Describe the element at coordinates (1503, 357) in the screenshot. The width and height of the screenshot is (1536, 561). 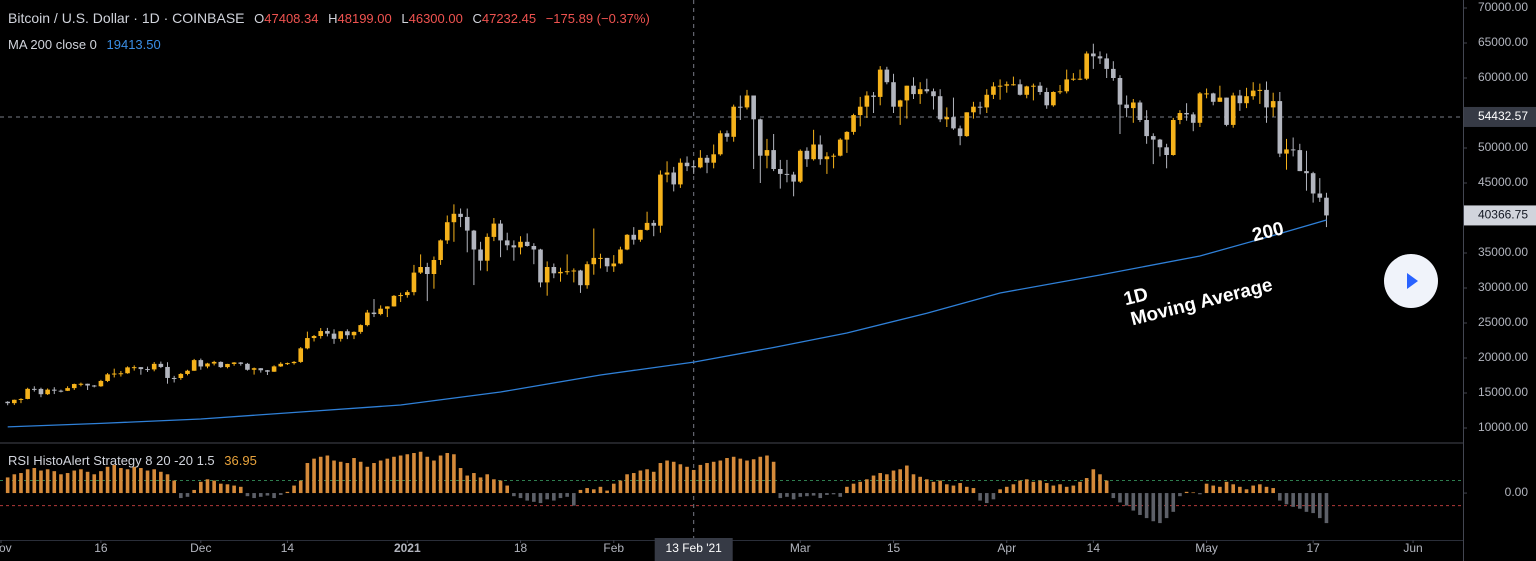
I see `y-tick-label: 20000.00` at that location.